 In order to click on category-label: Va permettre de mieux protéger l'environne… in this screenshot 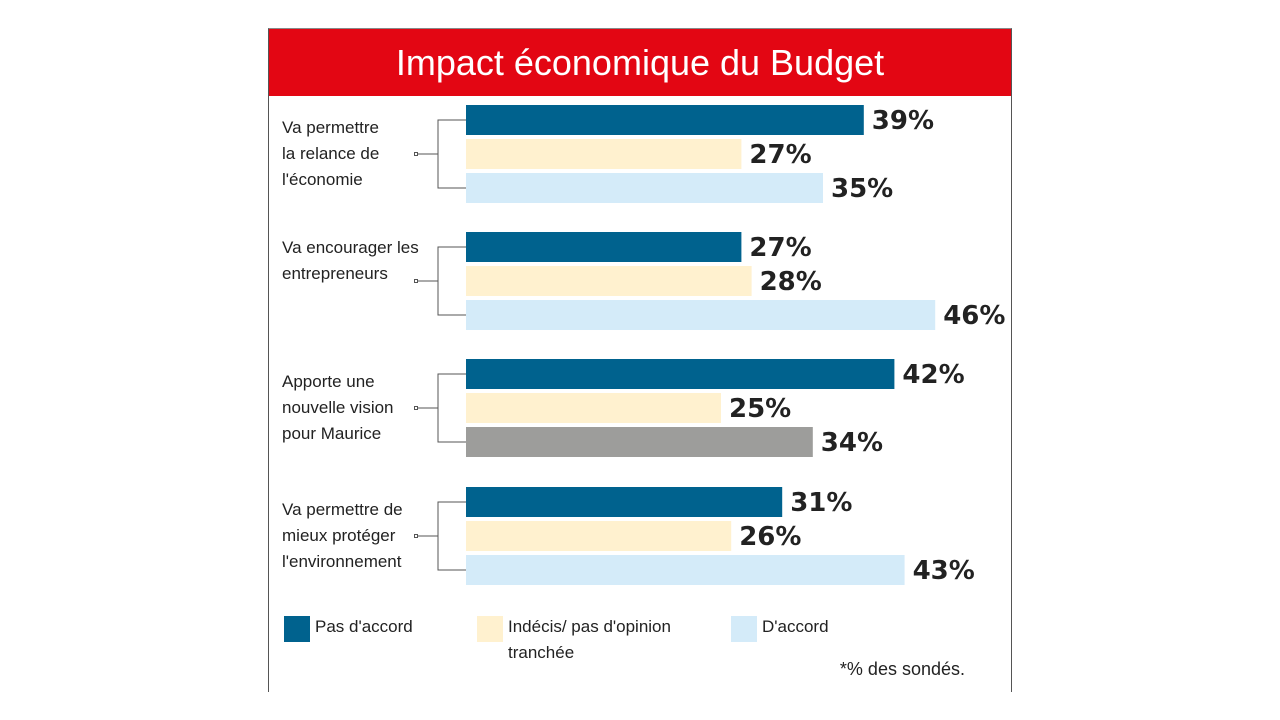, I will do `click(352, 536)`.